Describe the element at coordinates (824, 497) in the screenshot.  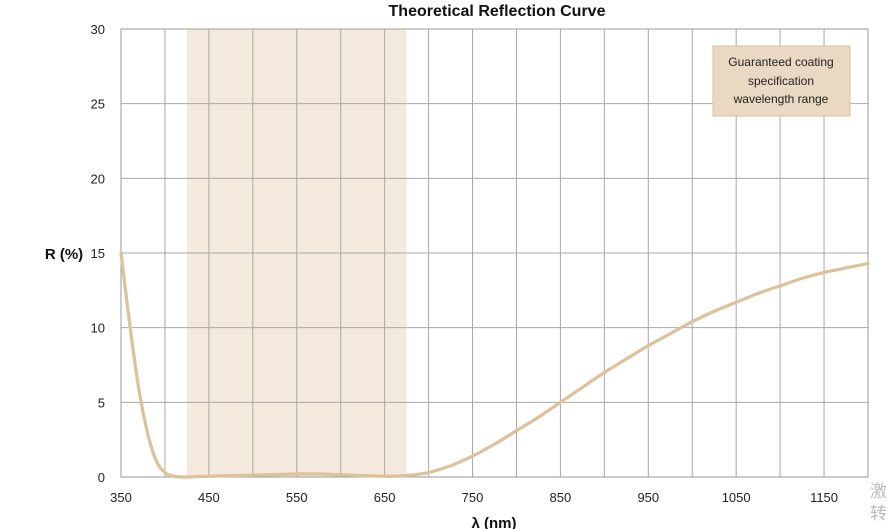
I see `x-tick-label: 1150` at that location.